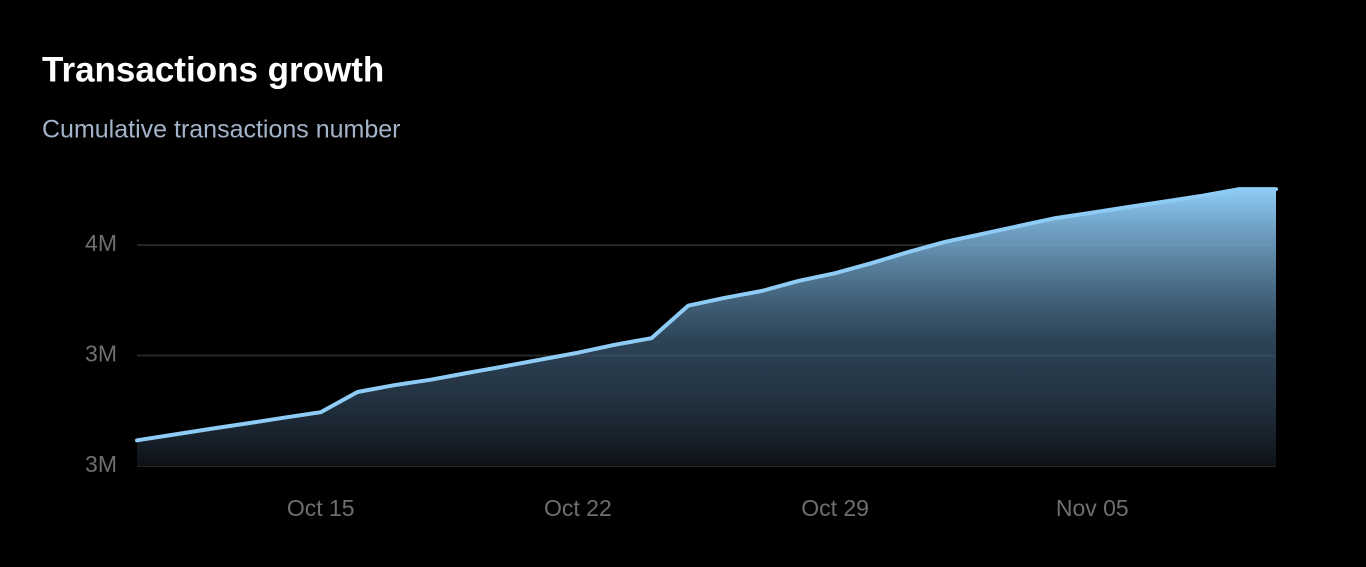  I want to click on x-tick-label: Oct 22, so click(578, 508).